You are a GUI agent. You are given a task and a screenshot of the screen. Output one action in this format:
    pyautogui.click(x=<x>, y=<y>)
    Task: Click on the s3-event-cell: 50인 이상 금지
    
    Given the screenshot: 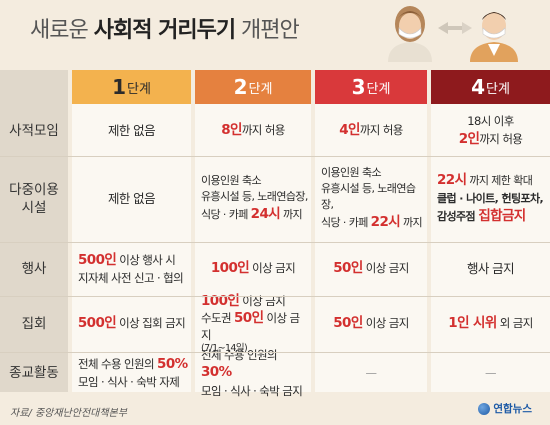 What is the action you would take?
    pyautogui.click(x=371, y=269)
    